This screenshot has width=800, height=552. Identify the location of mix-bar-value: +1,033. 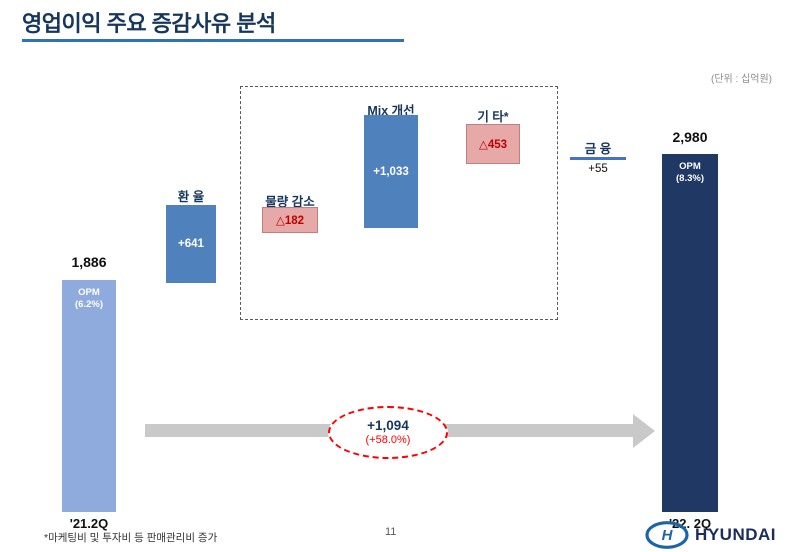
(391, 171).